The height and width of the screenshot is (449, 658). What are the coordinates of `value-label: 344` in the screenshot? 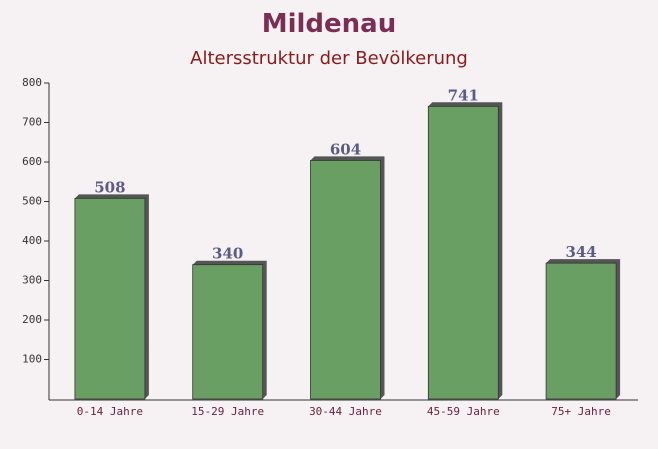 It's located at (580, 252).